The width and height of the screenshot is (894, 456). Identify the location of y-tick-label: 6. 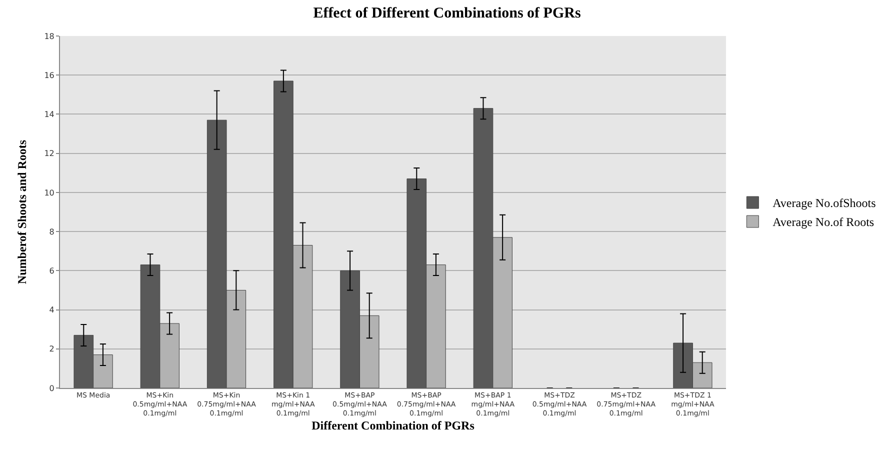
(51, 271).